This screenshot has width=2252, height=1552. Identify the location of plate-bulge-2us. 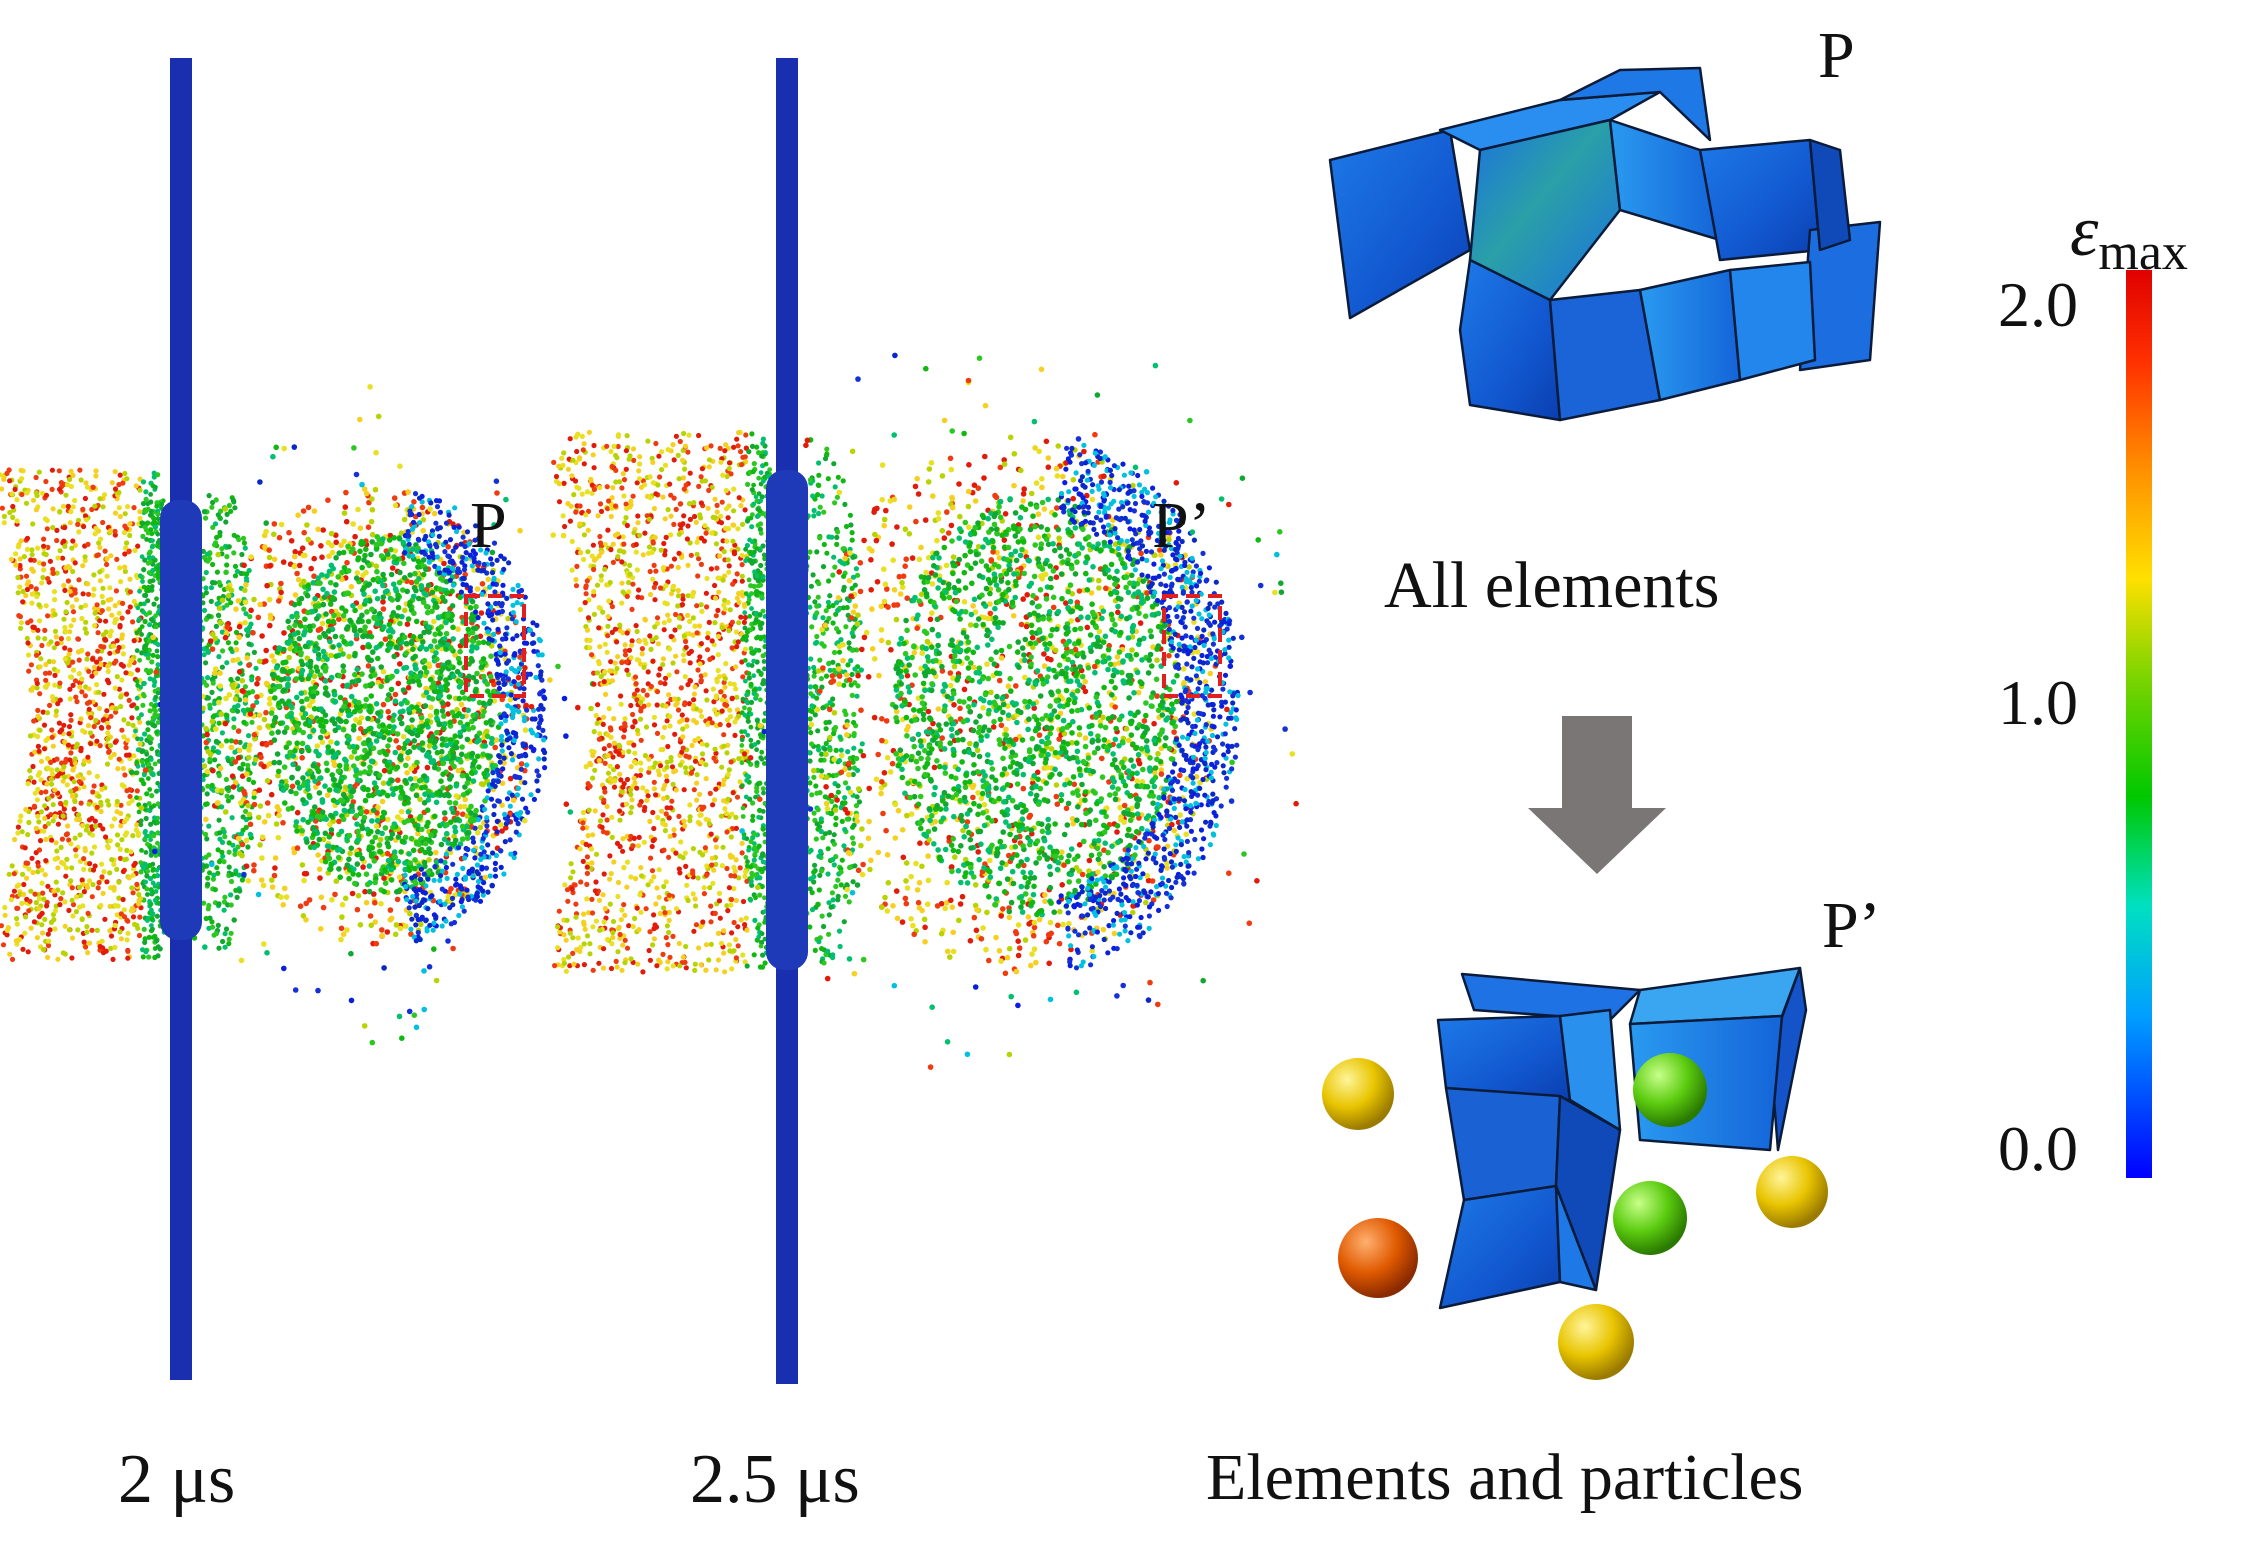
(181, 720).